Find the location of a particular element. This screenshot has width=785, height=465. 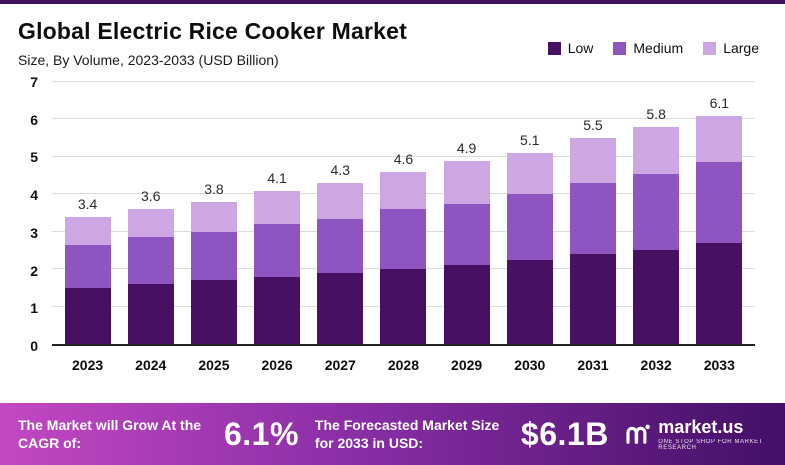

bar-2032: 5.8 is located at coordinates (656, 213).